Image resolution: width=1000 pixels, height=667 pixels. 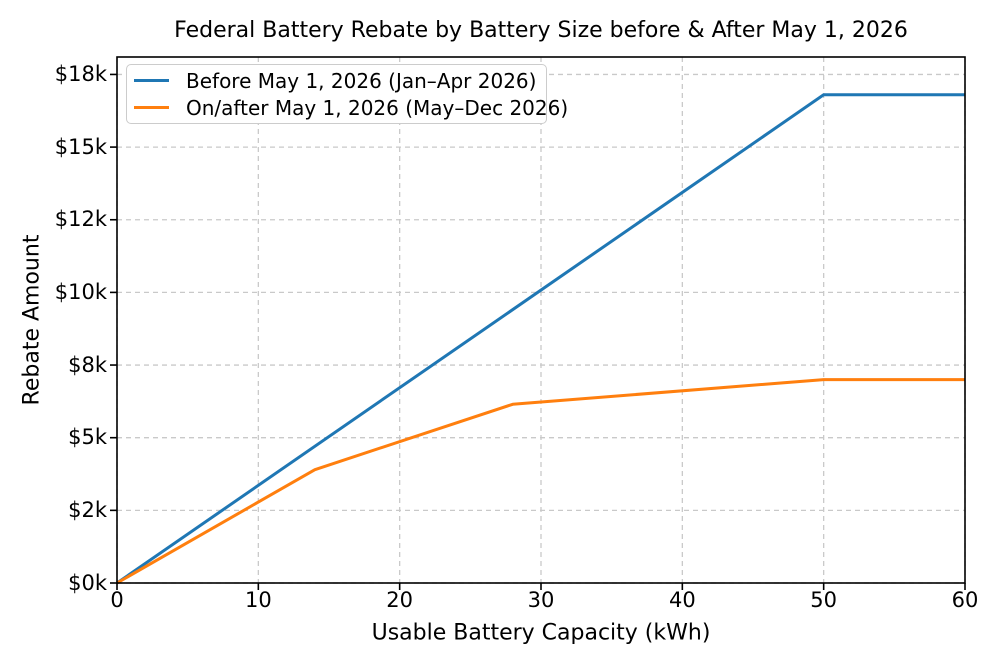 I want to click on x-tick-label: 40, so click(x=682, y=600).